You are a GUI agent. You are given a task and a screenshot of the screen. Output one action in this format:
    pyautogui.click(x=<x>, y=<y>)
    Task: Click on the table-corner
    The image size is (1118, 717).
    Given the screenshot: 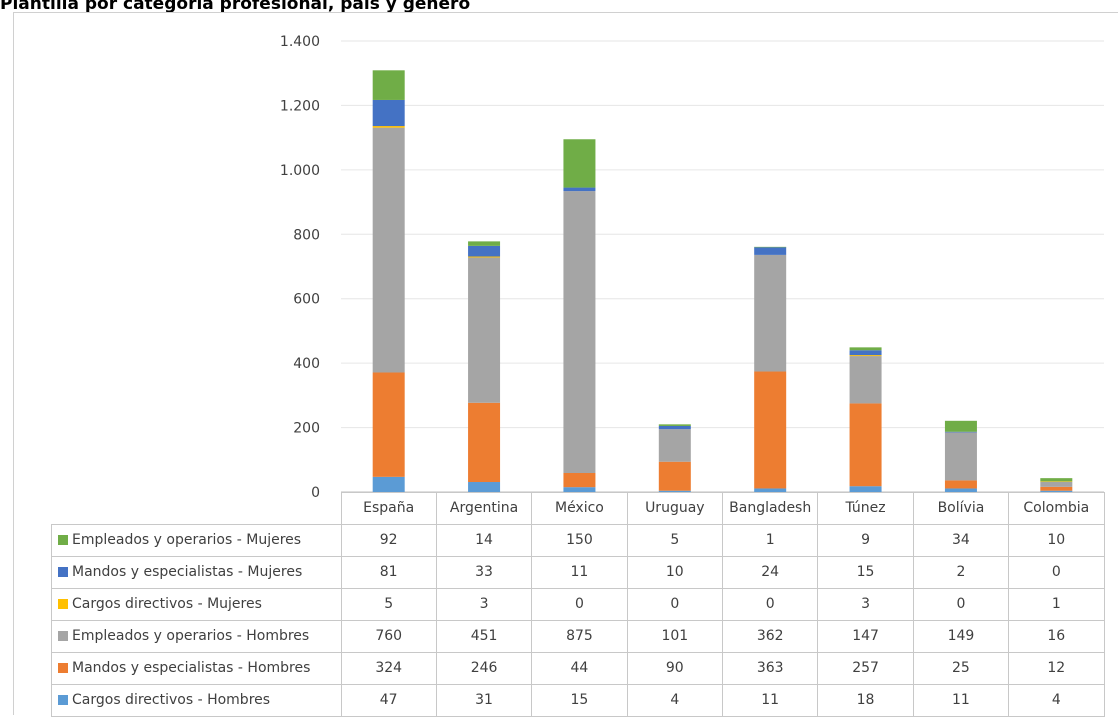 What is the action you would take?
    pyautogui.click(x=196, y=508)
    